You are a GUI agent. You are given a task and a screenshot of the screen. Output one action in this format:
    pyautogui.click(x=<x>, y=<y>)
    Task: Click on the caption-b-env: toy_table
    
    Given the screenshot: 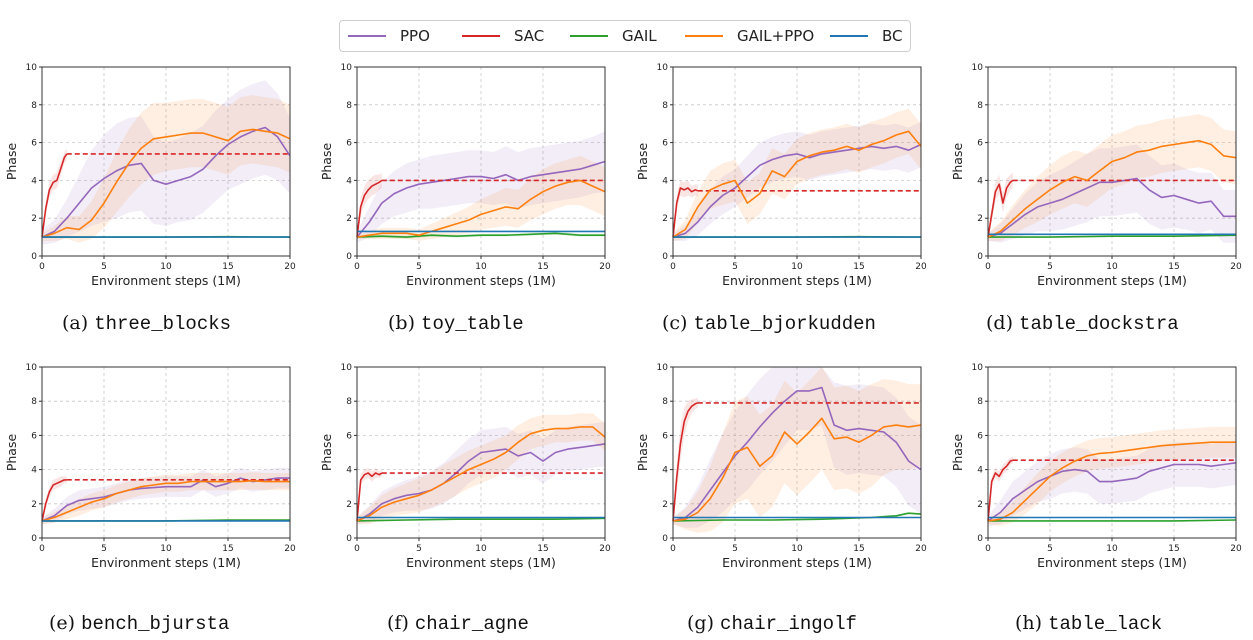 What is the action you would take?
    pyautogui.click(x=472, y=324)
    